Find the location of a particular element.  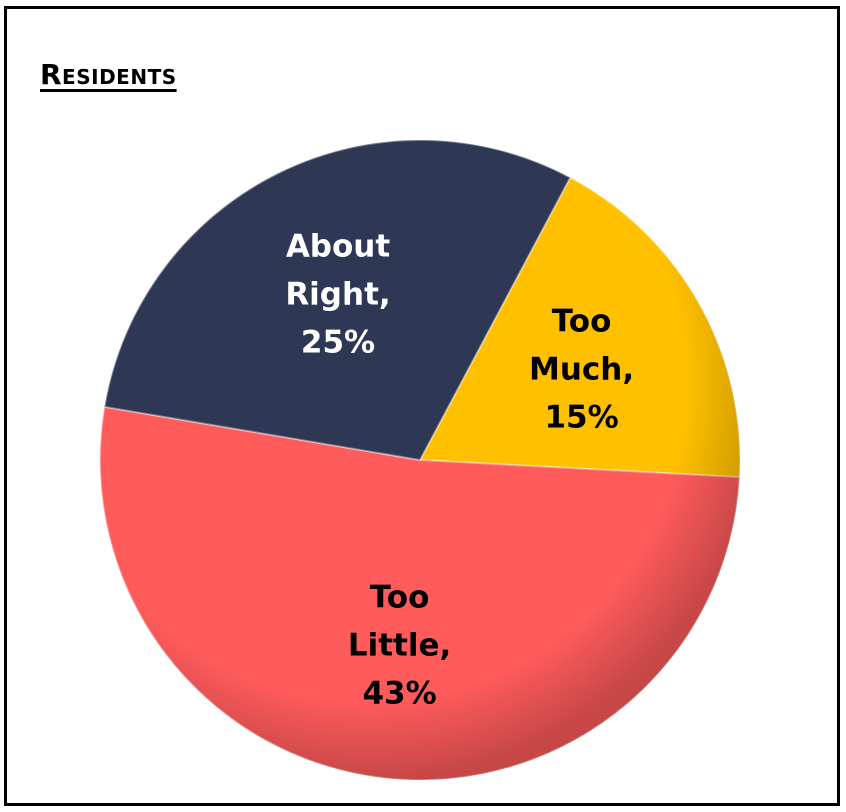

slice-label-too-little: Too Little, 43% is located at coordinates (399, 646).